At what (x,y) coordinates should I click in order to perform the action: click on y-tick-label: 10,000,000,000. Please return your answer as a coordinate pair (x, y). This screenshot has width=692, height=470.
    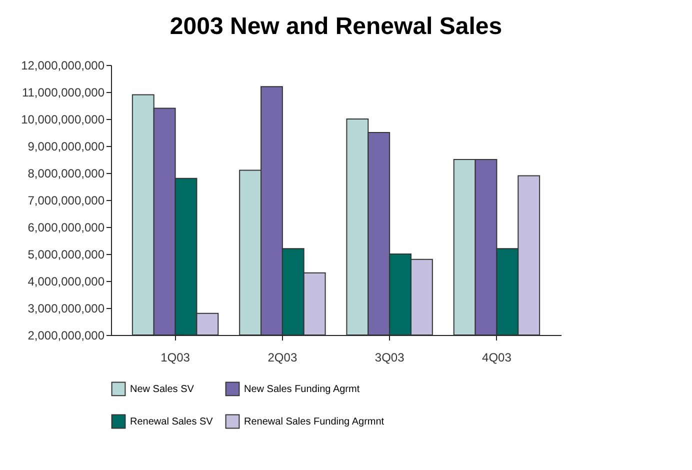
    Looking at the image, I should click on (63, 119).